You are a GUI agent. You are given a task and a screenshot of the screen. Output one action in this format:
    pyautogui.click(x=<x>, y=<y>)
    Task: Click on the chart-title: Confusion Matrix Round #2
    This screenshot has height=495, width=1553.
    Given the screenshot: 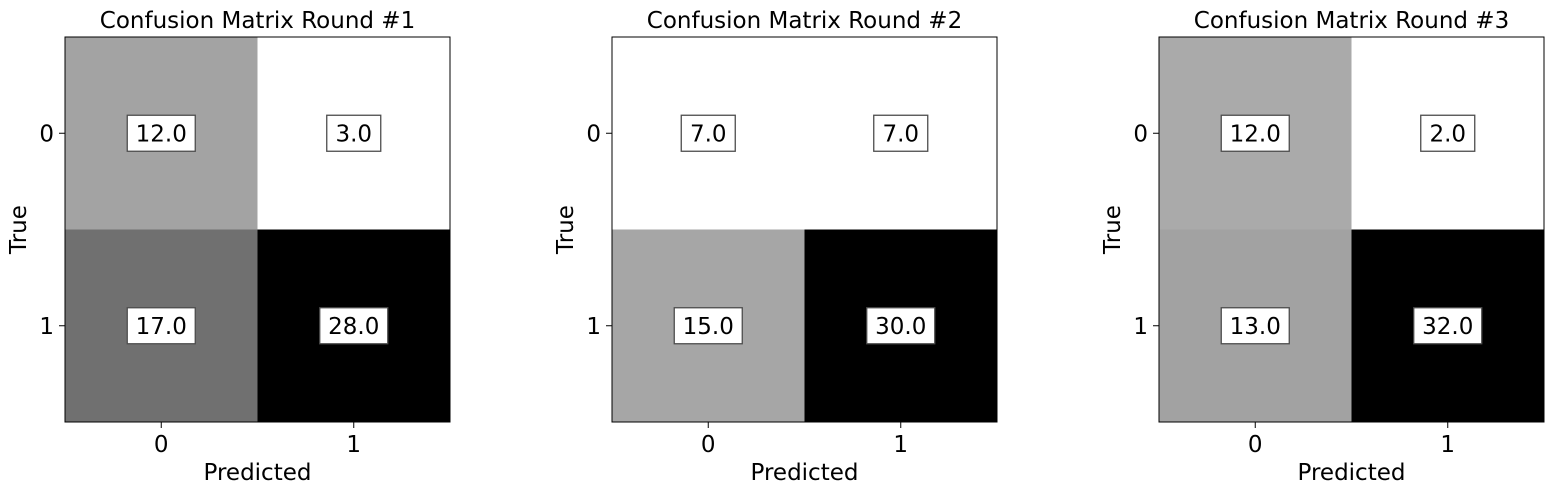 What is the action you would take?
    pyautogui.click(x=804, y=21)
    